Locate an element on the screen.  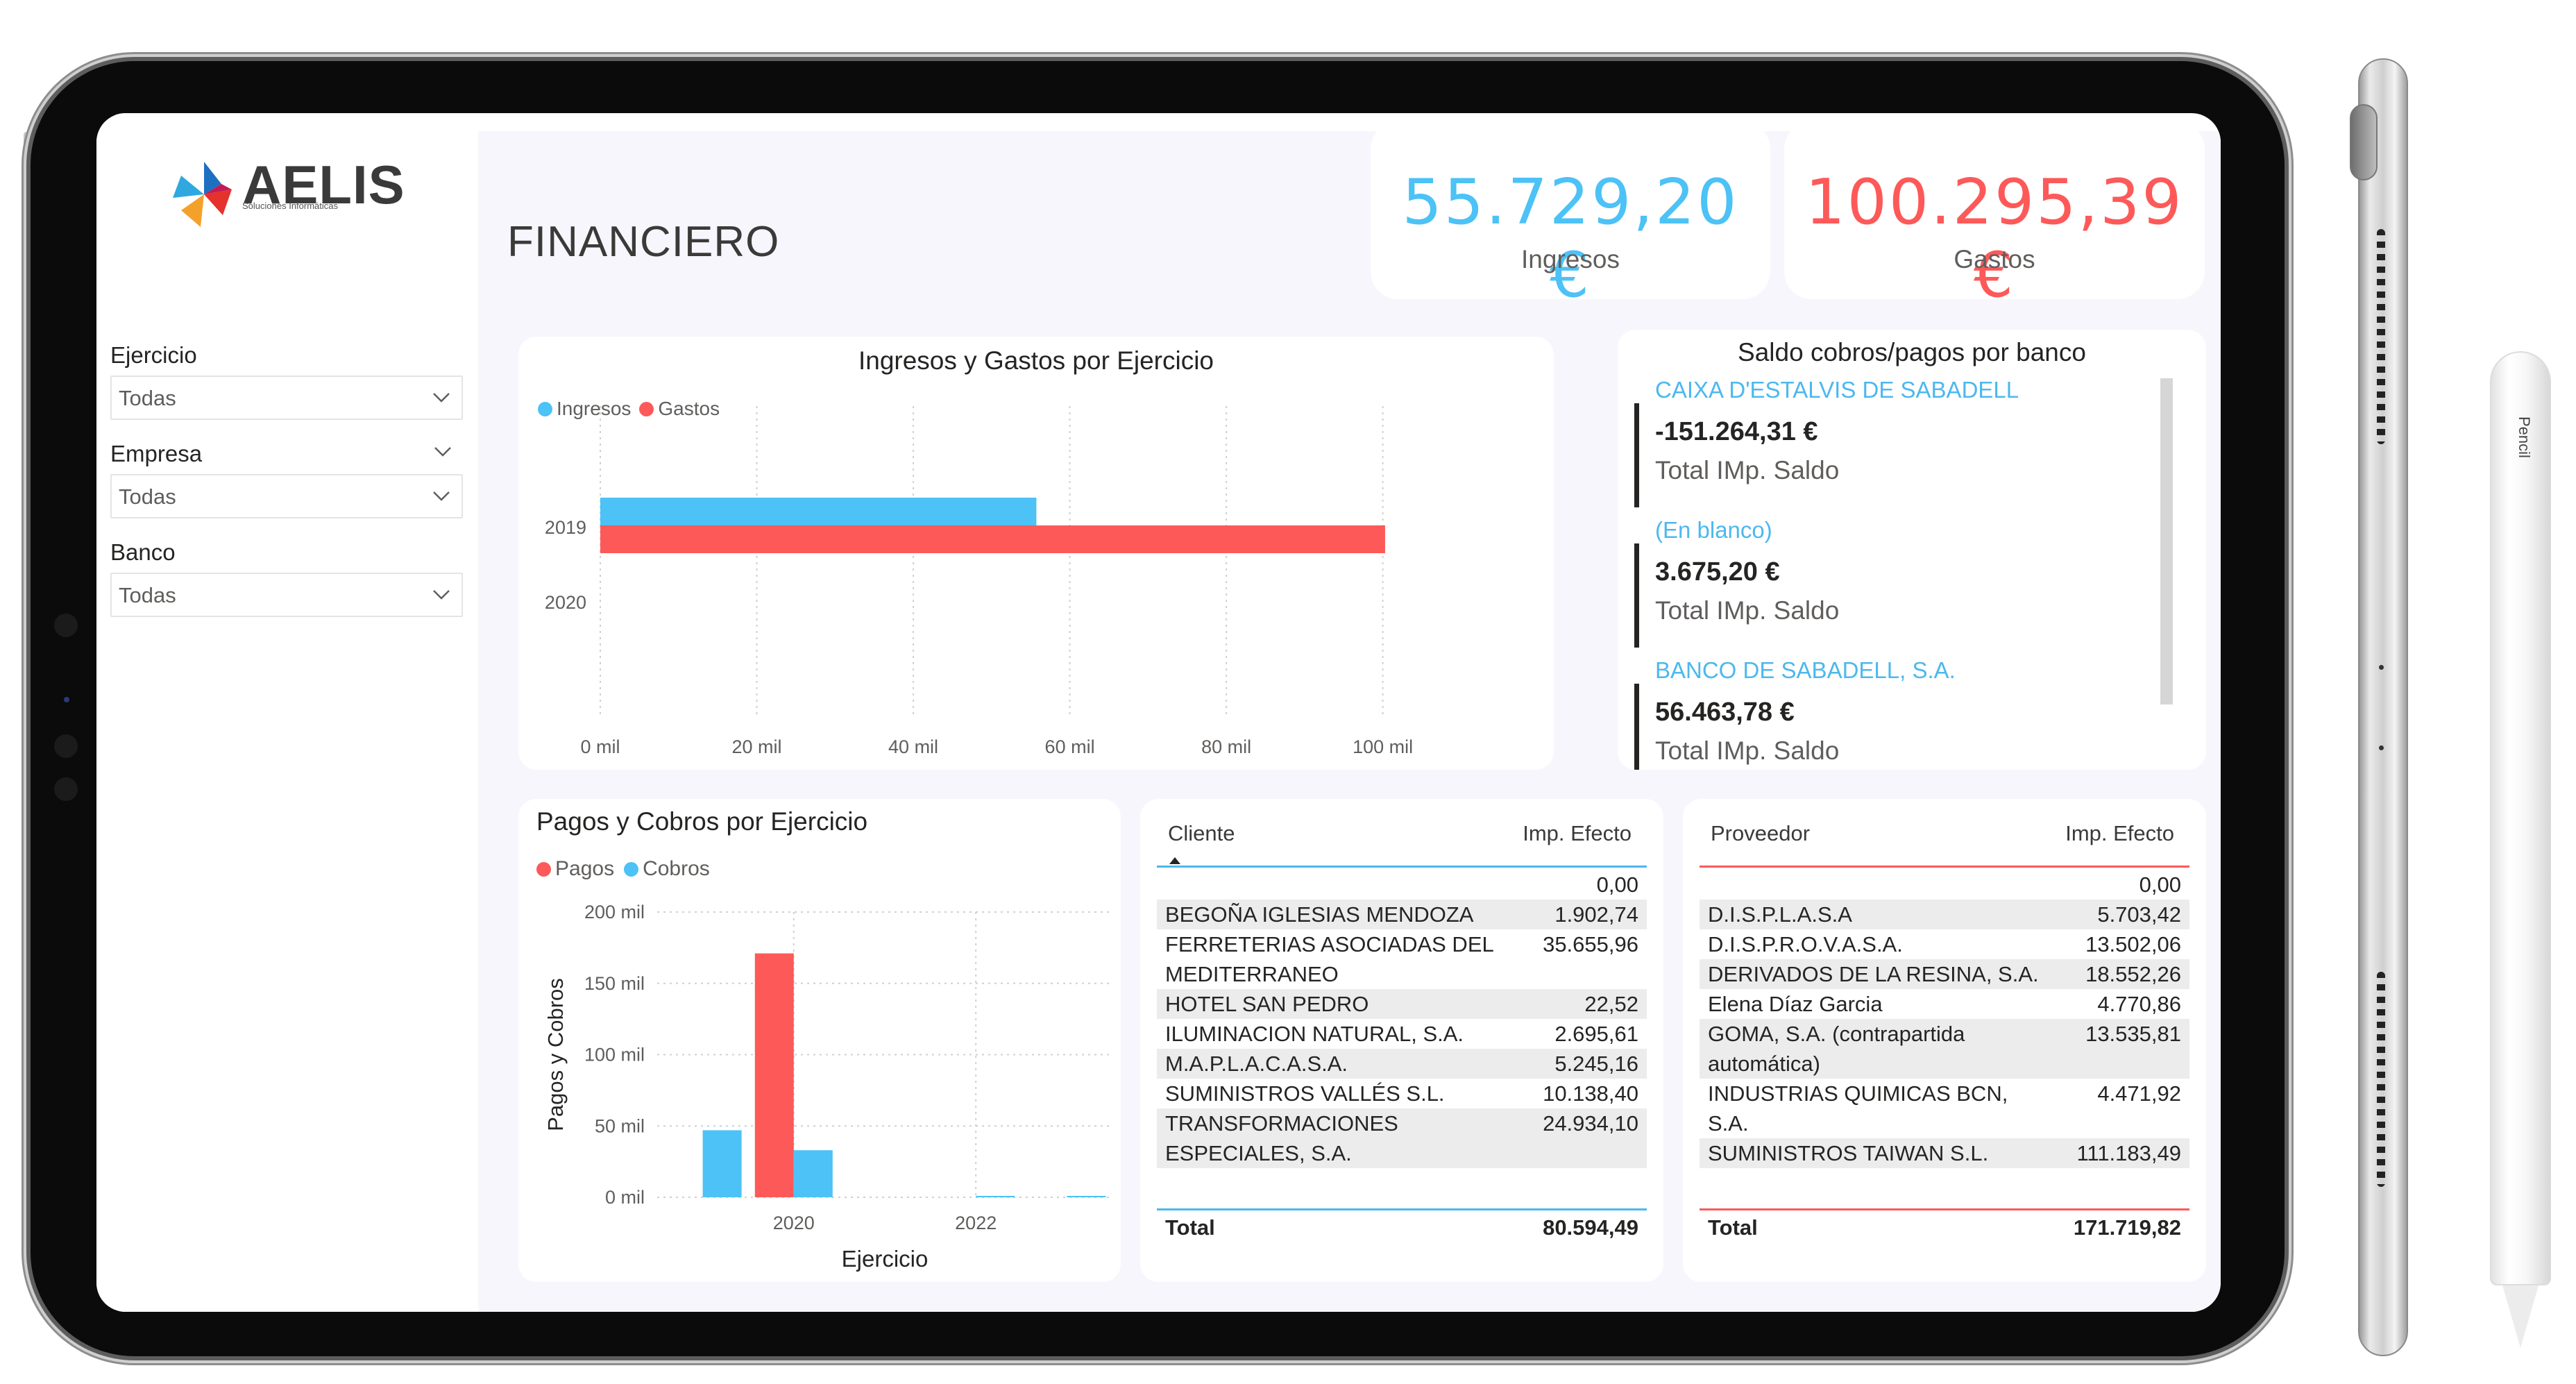
company-logo is located at coordinates (280, 191).